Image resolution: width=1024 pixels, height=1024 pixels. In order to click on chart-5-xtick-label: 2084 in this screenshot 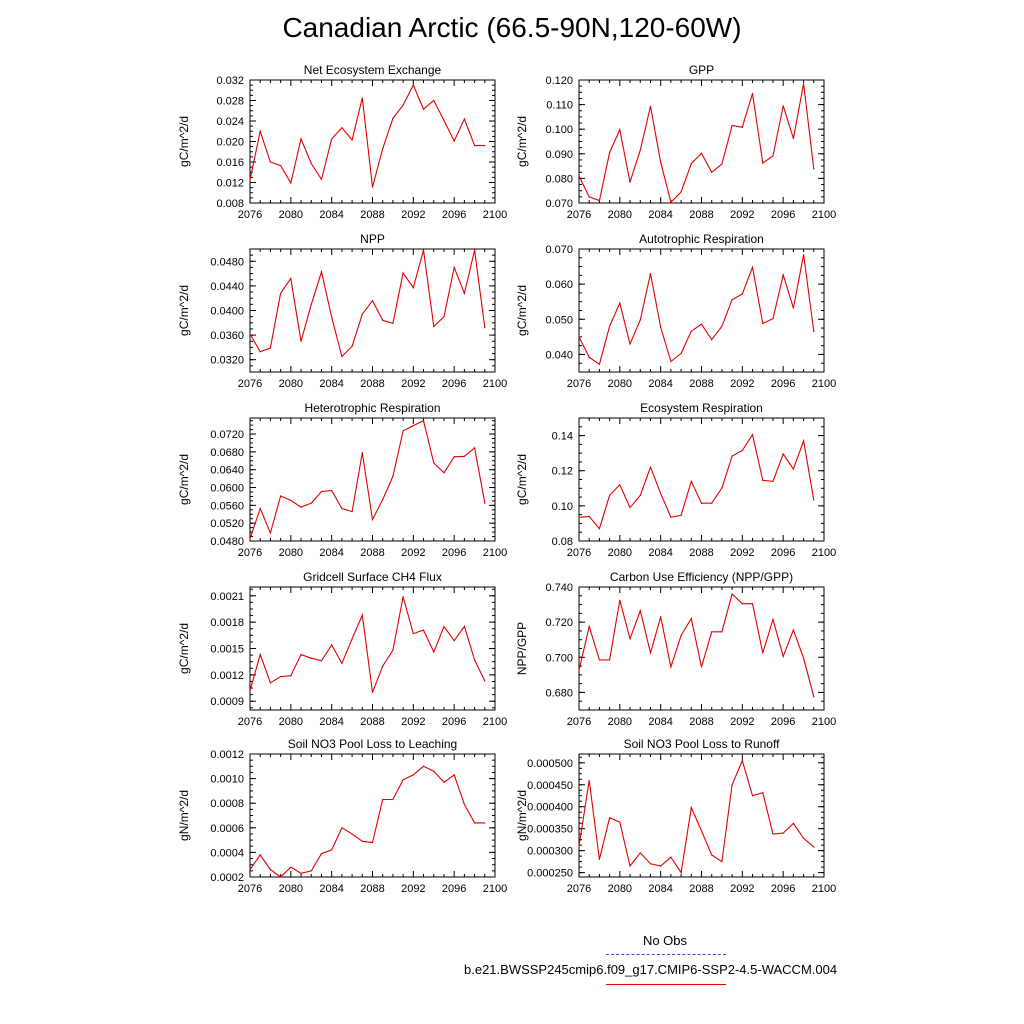, I will do `click(331, 553)`.